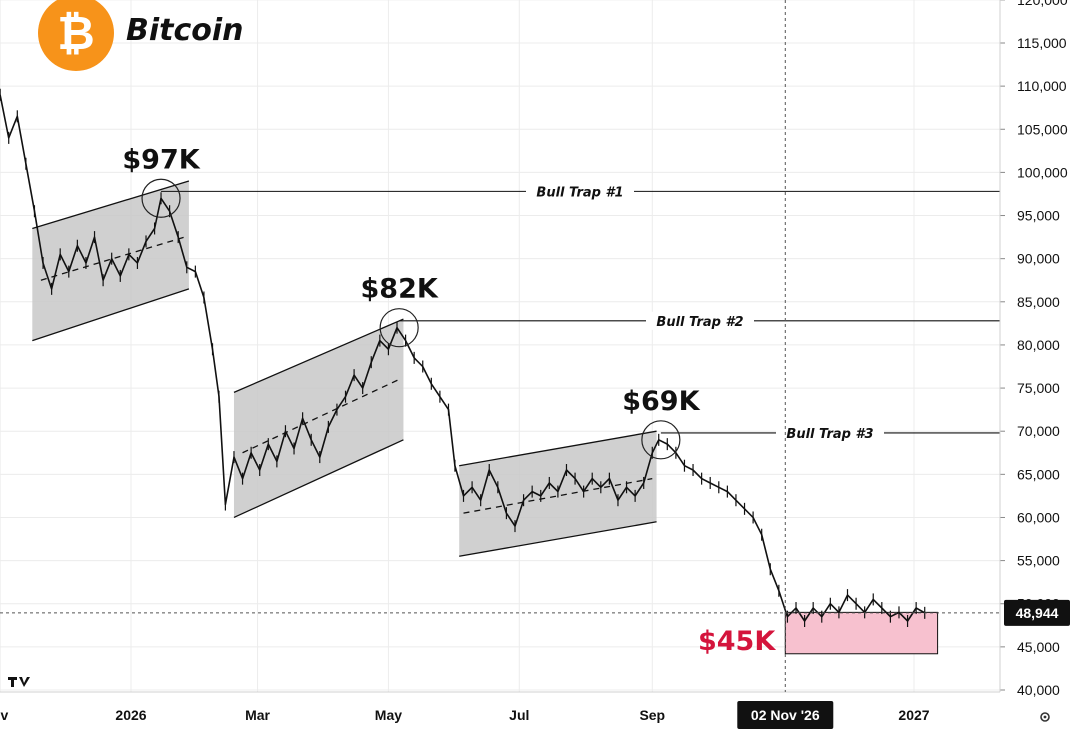 The width and height of the screenshot is (1080, 731). What do you see at coordinates (111, 315) in the screenshot?
I see `channel-1-lower` at bounding box center [111, 315].